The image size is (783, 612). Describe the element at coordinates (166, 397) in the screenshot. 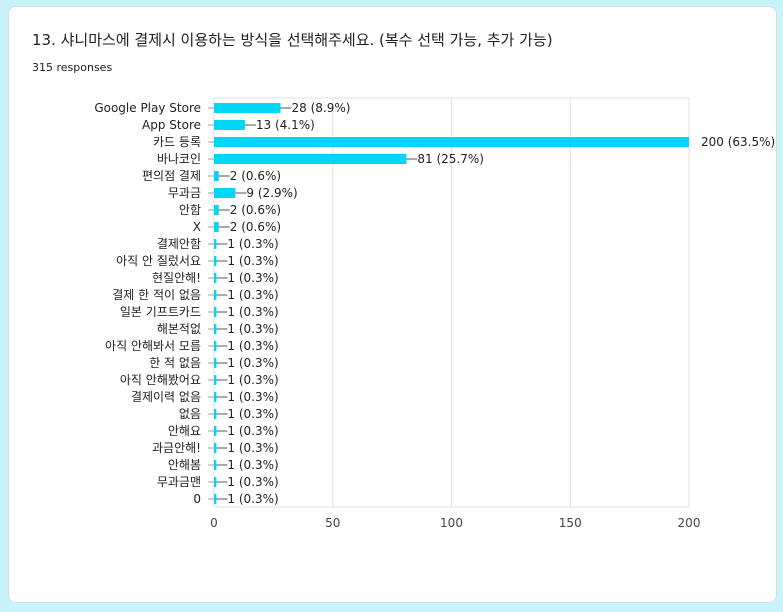

I see `category-label: 결제이력 없음` at that location.